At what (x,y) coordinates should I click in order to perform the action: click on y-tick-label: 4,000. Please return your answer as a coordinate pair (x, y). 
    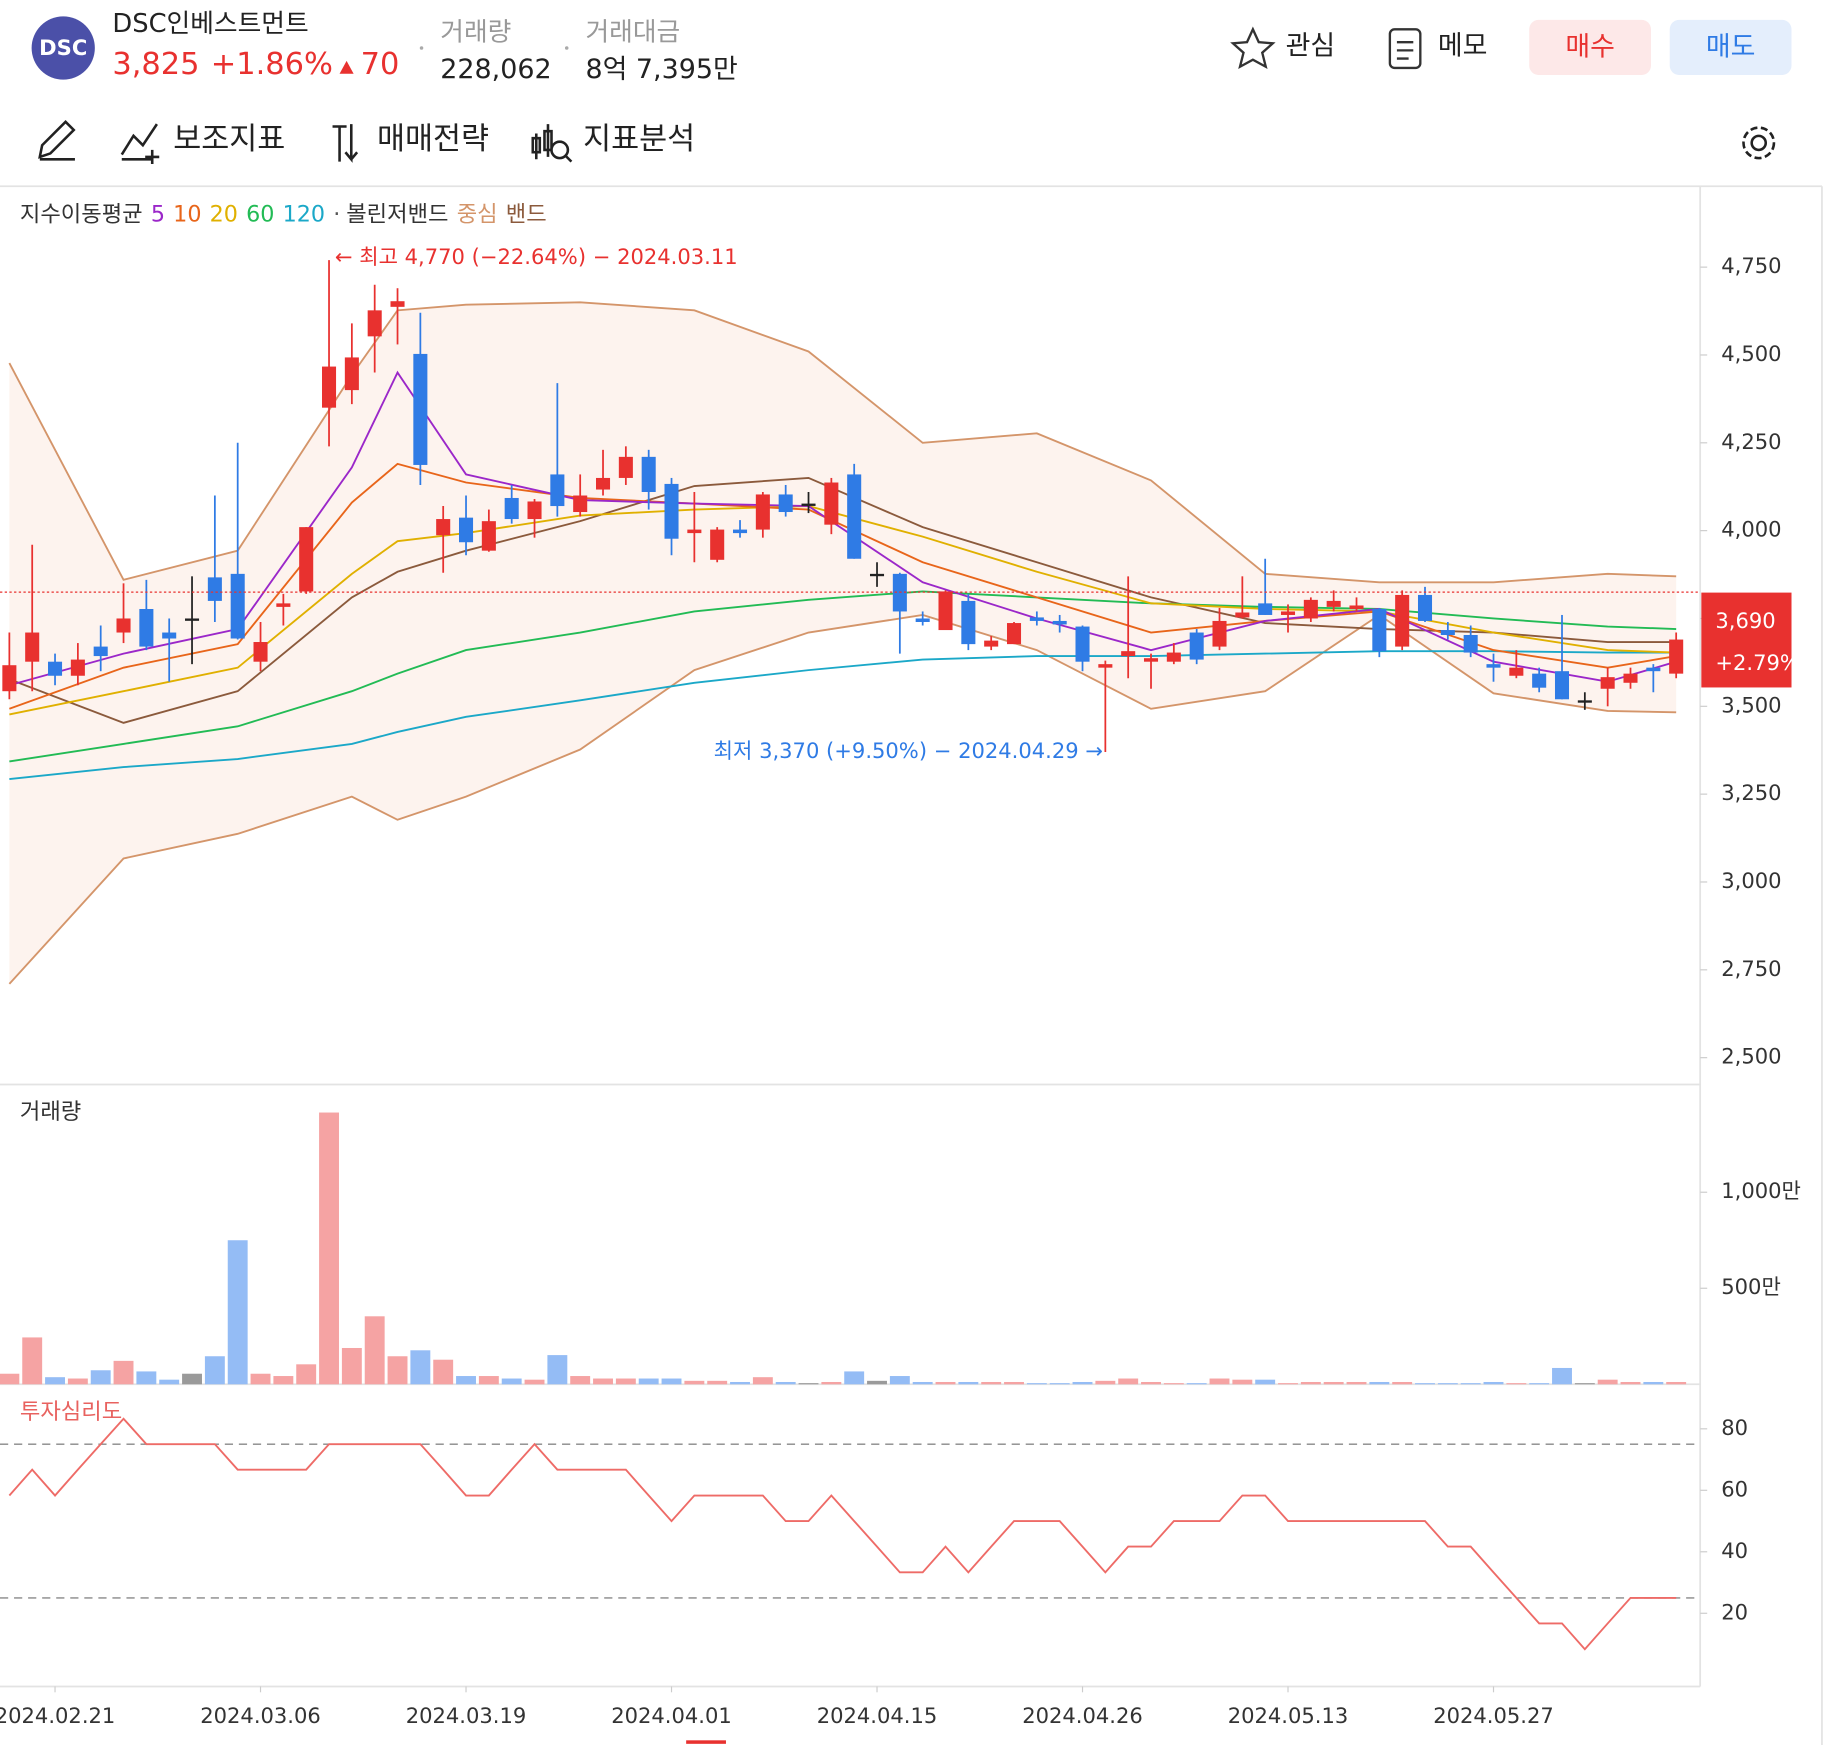
    Looking at the image, I should click on (1751, 529).